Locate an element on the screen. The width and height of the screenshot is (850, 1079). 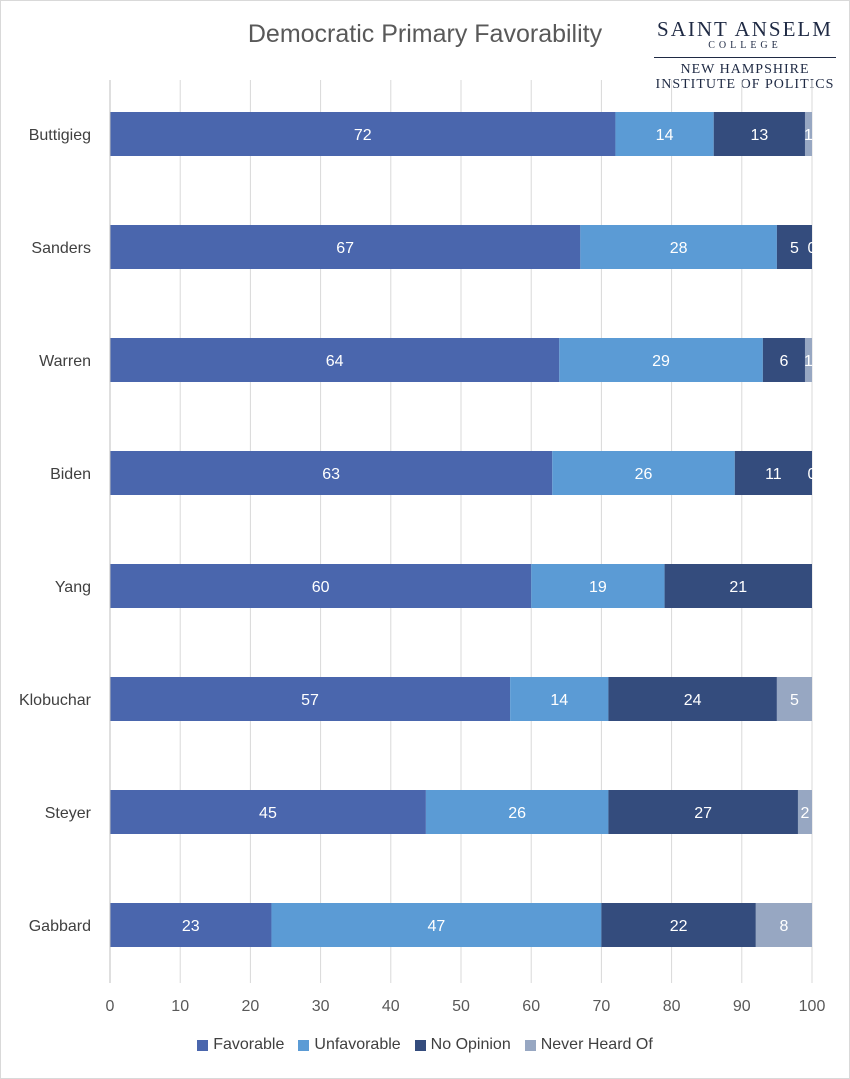
category-label: Sanders is located at coordinates (61, 248).